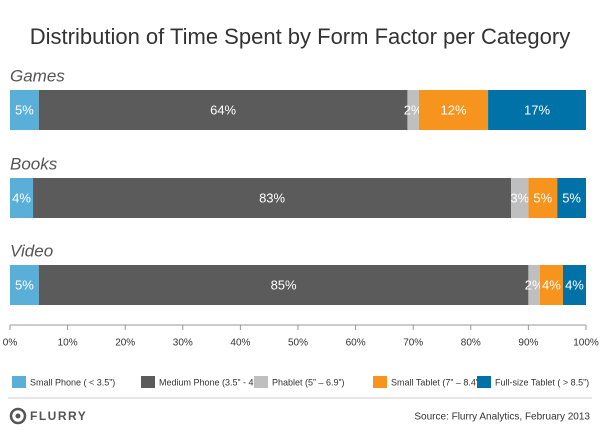 This screenshot has height=435, width=600. Describe the element at coordinates (183, 343) in the screenshot. I see `x-tick-label: 30%` at that location.